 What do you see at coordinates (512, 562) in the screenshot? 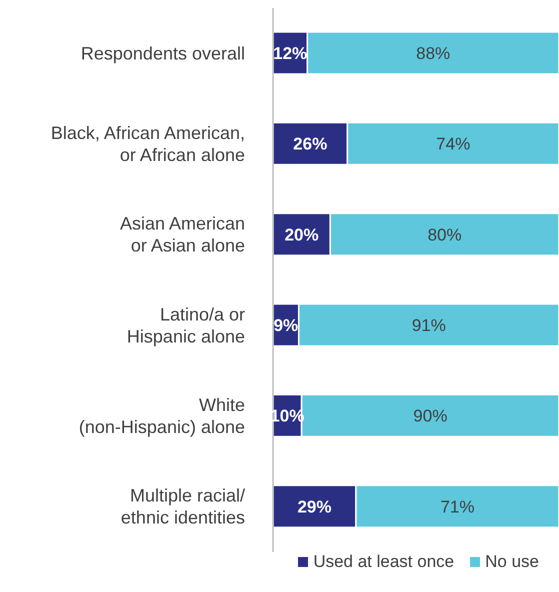
I see `legend-label: No use` at bounding box center [512, 562].